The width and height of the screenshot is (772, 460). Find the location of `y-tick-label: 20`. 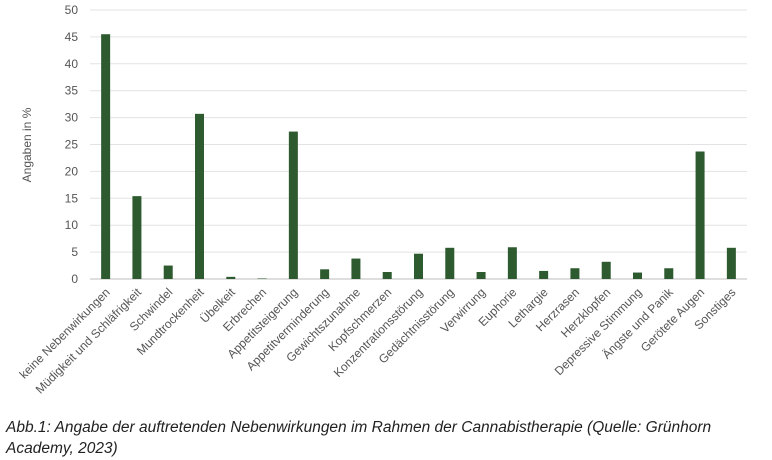

y-tick-label: 20 is located at coordinates (72, 171).